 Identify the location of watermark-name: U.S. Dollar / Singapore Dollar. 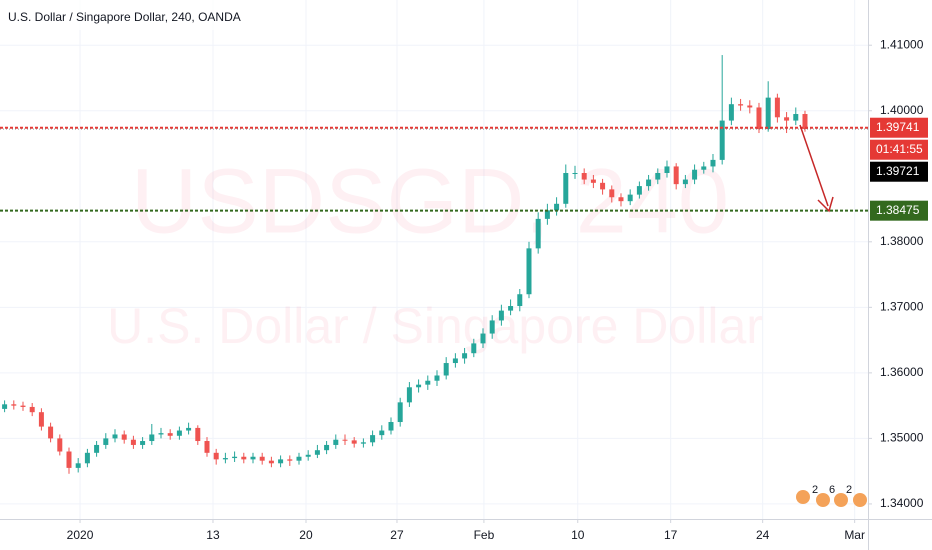
(435, 326).